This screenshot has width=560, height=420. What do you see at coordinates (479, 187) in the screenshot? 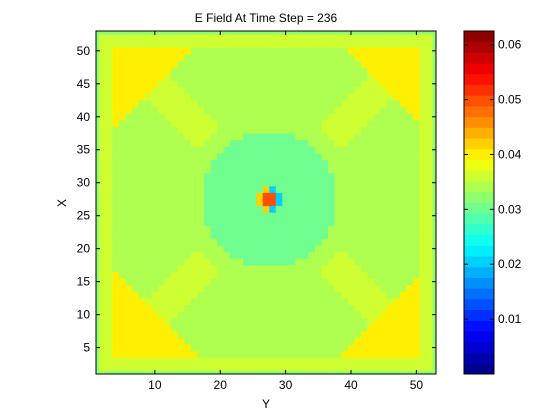
I see `colorbar-segment` at bounding box center [479, 187].